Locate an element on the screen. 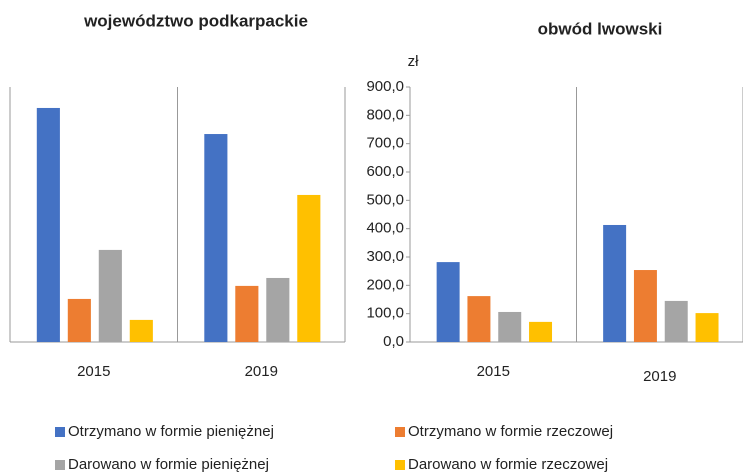  y-tick-label: 900,0 is located at coordinates (385, 86).